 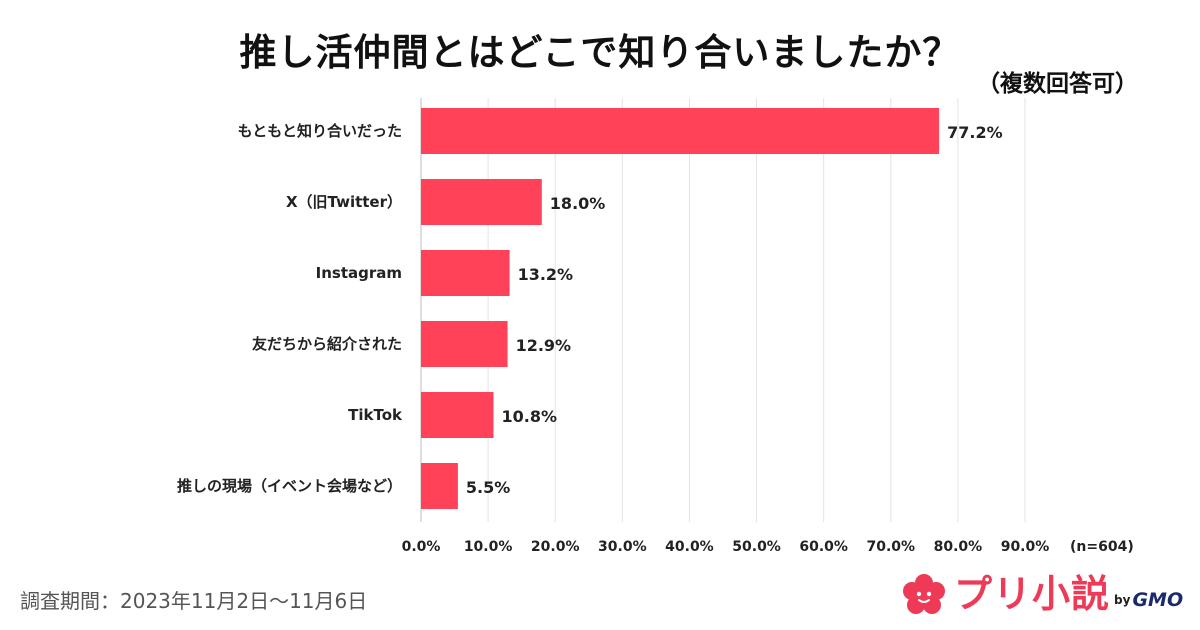 I want to click on value-label: 12.9%, so click(x=544, y=345).